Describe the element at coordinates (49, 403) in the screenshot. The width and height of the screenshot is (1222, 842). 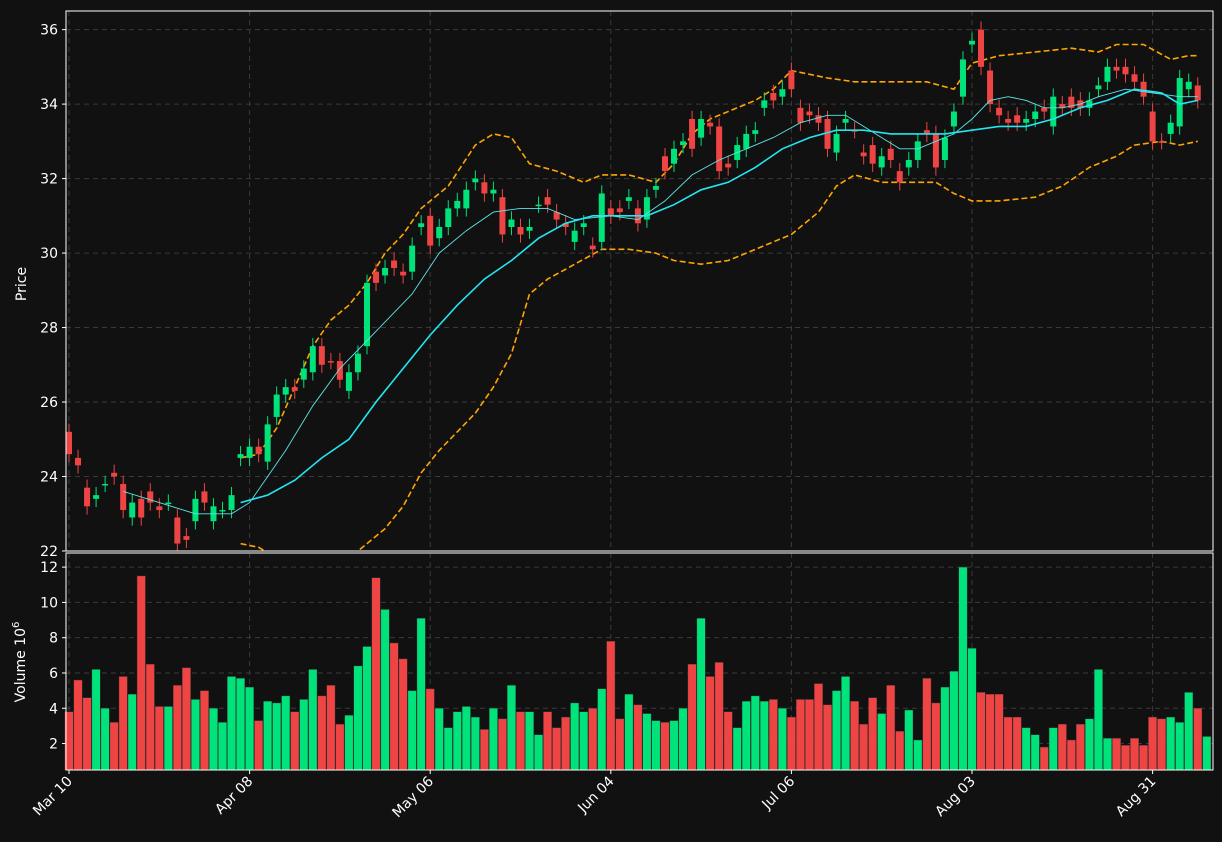
I see `price-tick-label: 26` at that location.